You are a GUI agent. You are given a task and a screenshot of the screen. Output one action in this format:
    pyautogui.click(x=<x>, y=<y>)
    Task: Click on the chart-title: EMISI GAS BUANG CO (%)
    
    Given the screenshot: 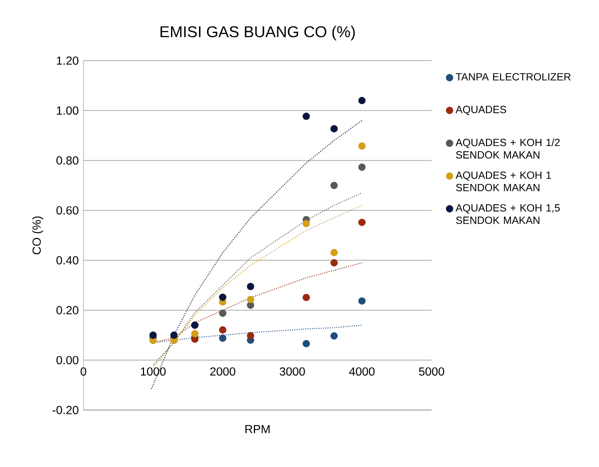 What is the action you would take?
    pyautogui.click(x=257, y=33)
    